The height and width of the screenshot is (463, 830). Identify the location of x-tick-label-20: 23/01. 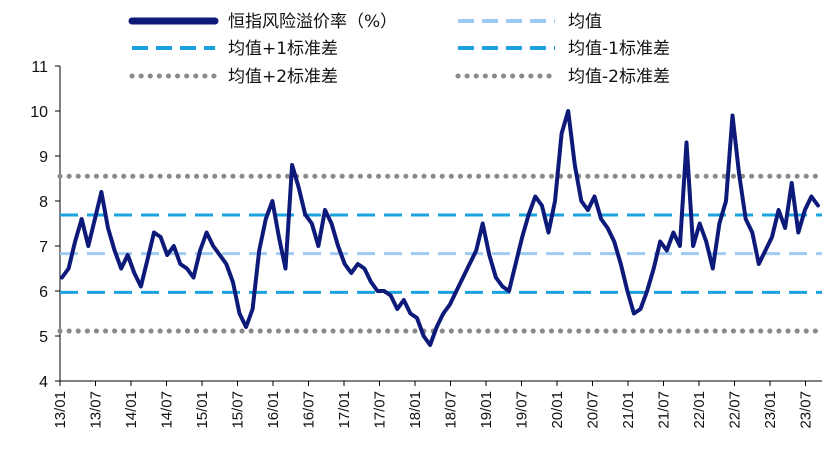
(770, 410).